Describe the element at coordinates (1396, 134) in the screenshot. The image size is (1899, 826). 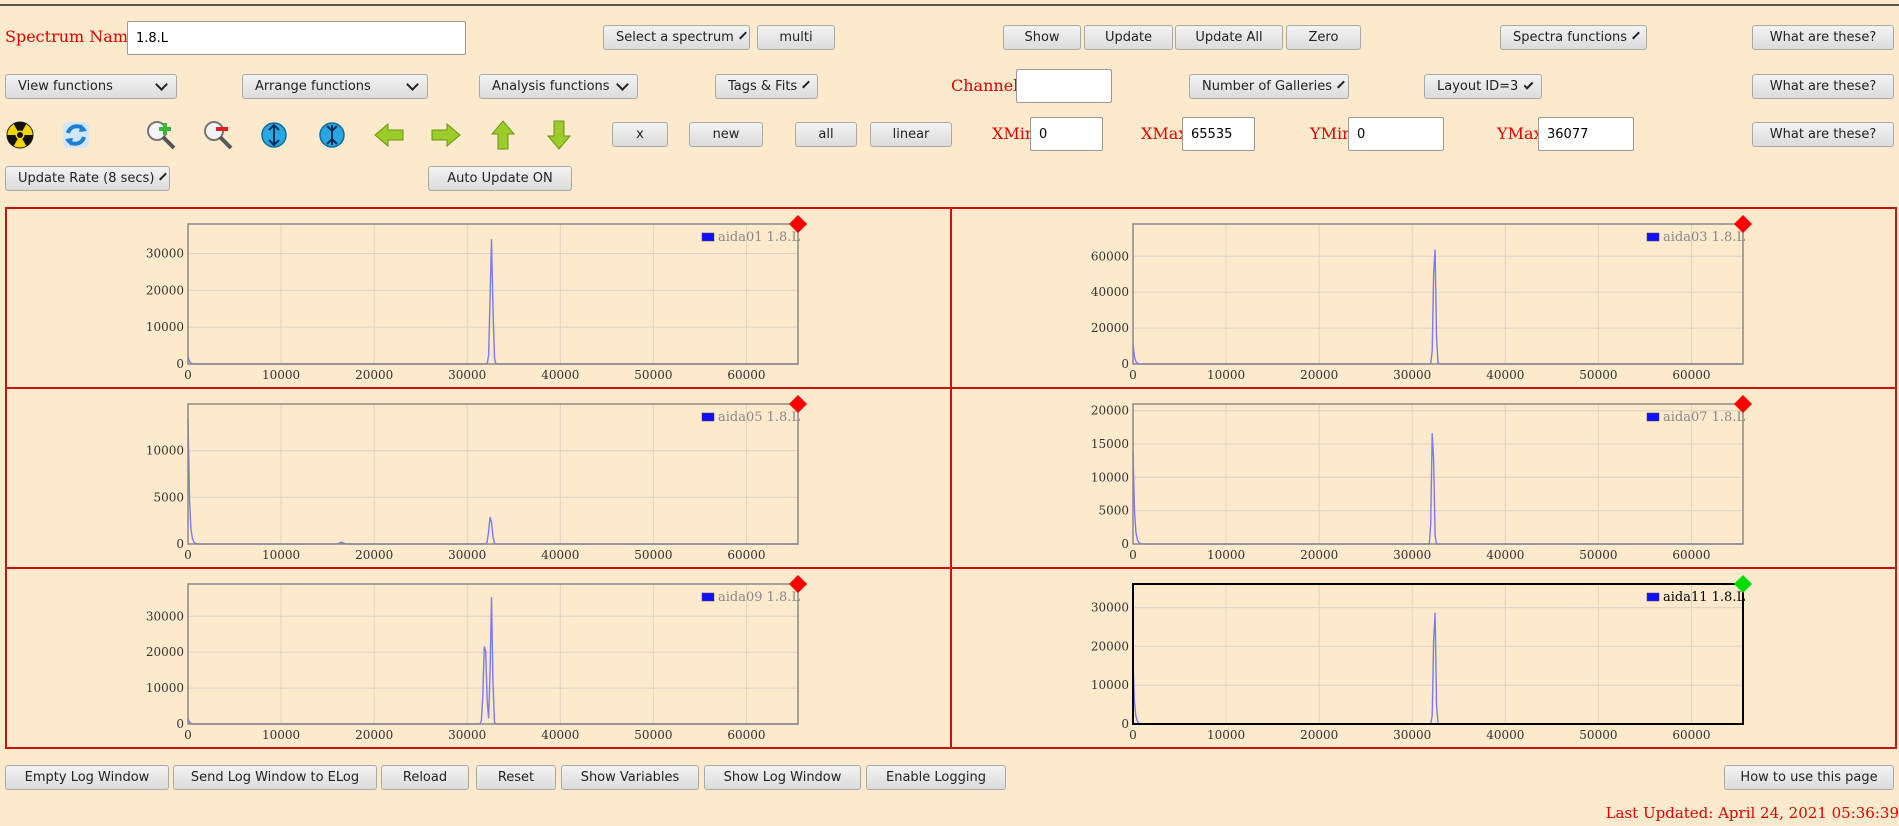
I see `ymin-input` at that location.